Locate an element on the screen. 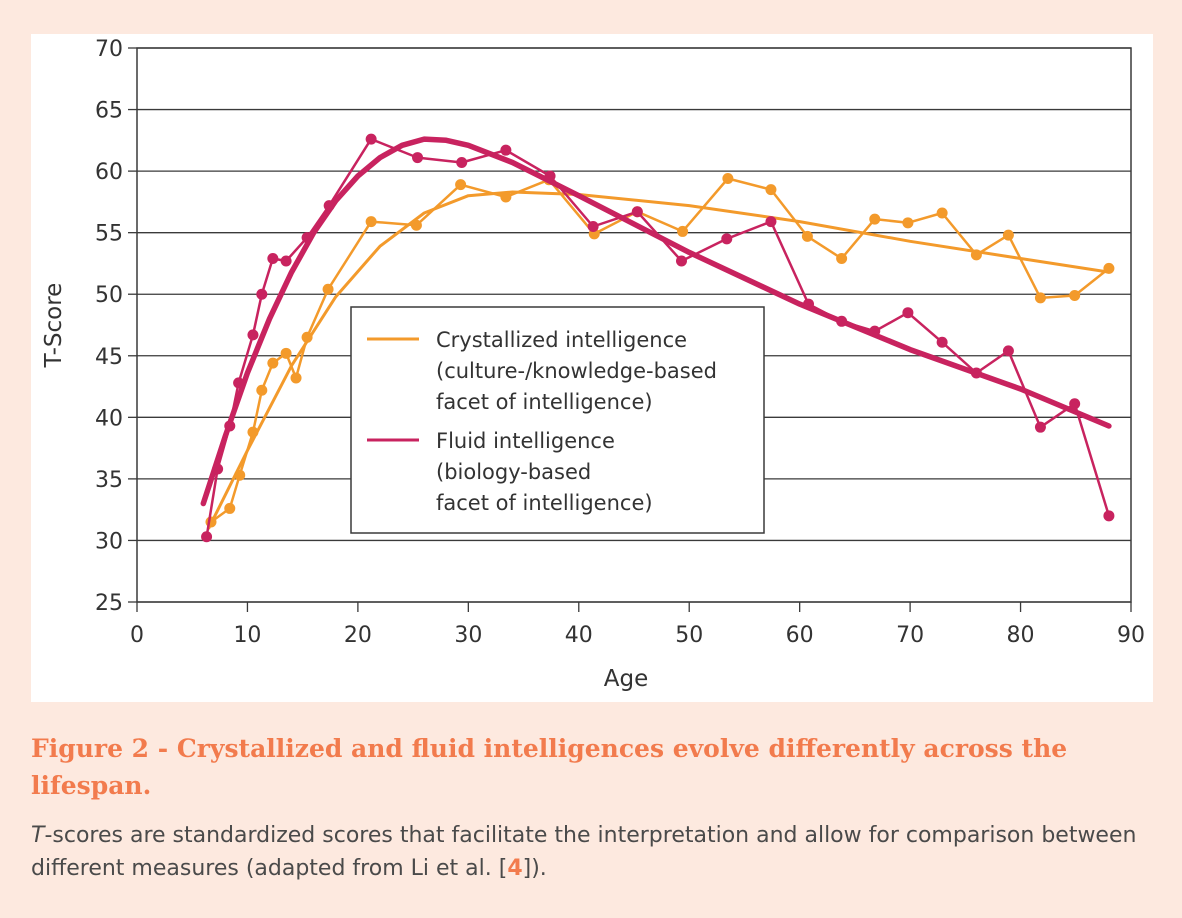 The height and width of the screenshot is (918, 1182). legend-label-crystallized-2: facet of intelligence) is located at coordinates (544, 402).